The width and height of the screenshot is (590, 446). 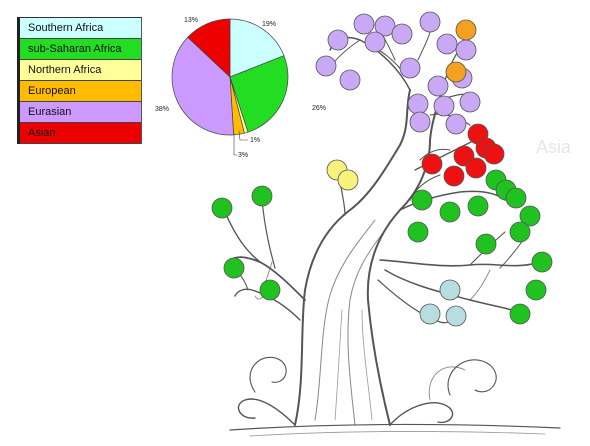 I want to click on pie-label-eurasian: 38%, so click(x=162, y=109).